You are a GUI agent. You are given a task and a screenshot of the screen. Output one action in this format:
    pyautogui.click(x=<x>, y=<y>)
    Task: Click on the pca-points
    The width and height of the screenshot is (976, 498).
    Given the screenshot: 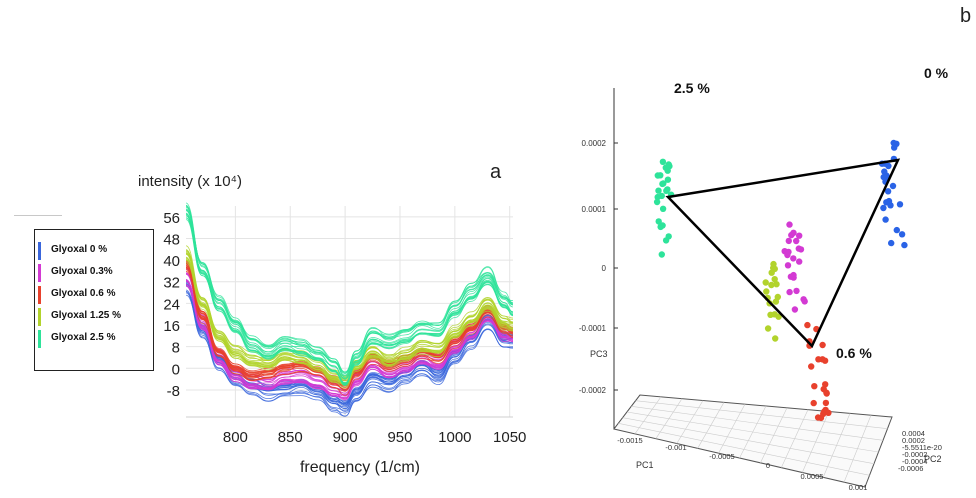 What is the action you would take?
    pyautogui.click(x=780, y=280)
    